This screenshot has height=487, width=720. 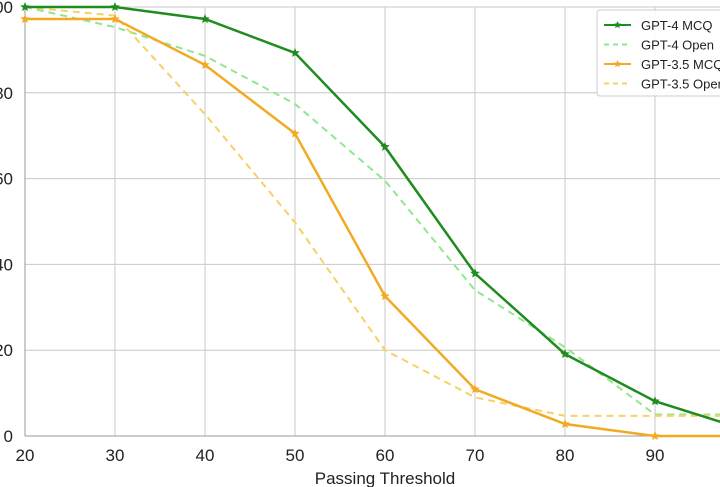 What do you see at coordinates (6, 264) in the screenshot?
I see `y-tick-label: 40` at bounding box center [6, 264].